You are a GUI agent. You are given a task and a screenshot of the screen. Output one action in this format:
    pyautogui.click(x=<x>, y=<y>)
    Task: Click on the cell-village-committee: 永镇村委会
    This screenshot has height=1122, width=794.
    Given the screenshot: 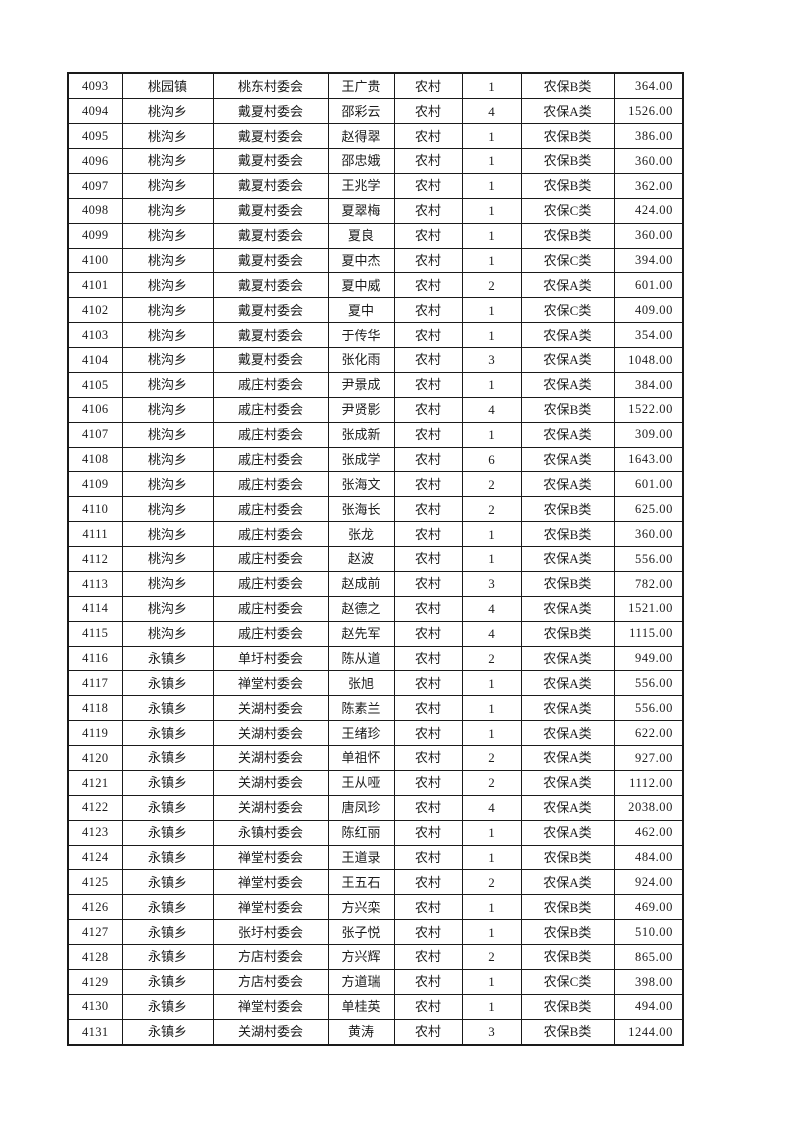 What is the action you would take?
    pyautogui.click(x=270, y=832)
    